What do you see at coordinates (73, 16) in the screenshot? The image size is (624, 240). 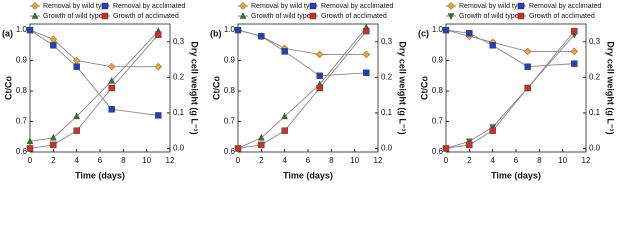 I see `legend-label: Growth of wild type` at bounding box center [73, 16].